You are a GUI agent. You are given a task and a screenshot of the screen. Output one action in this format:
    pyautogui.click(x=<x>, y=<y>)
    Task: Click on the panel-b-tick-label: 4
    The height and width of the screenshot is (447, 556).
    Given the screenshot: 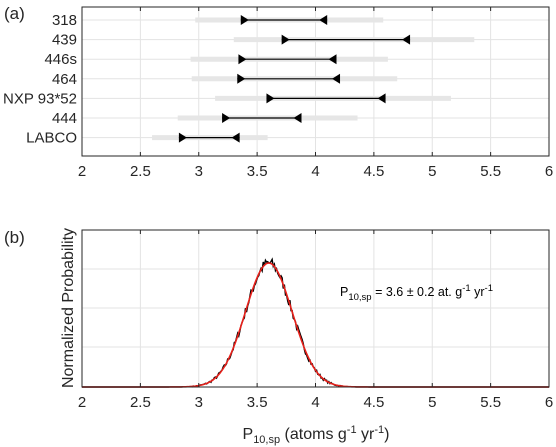 What is the action you would take?
    pyautogui.click(x=315, y=402)
    